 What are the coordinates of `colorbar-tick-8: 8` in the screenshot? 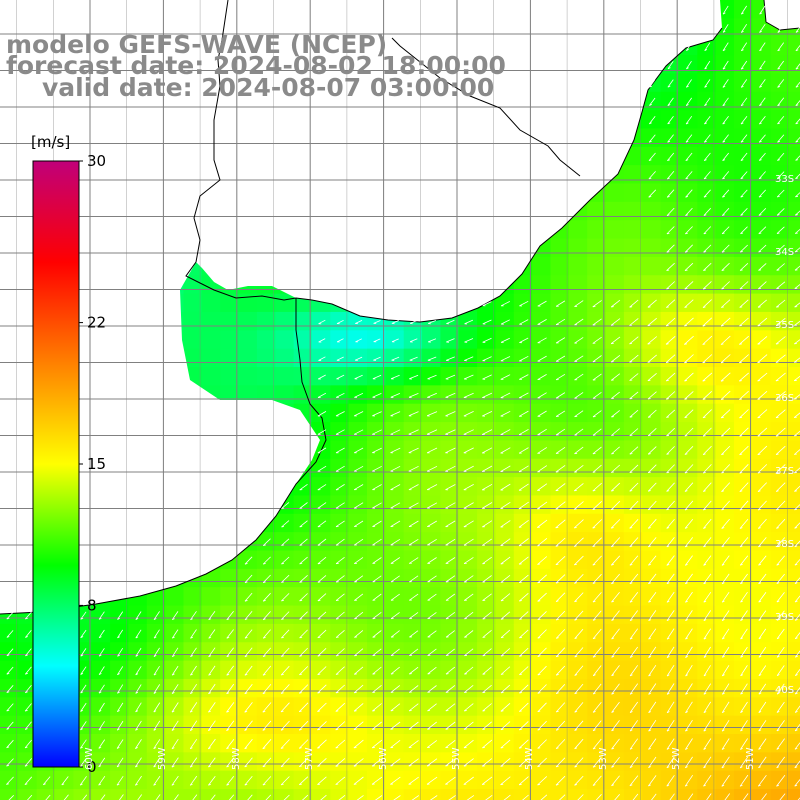 It's located at (92, 605).